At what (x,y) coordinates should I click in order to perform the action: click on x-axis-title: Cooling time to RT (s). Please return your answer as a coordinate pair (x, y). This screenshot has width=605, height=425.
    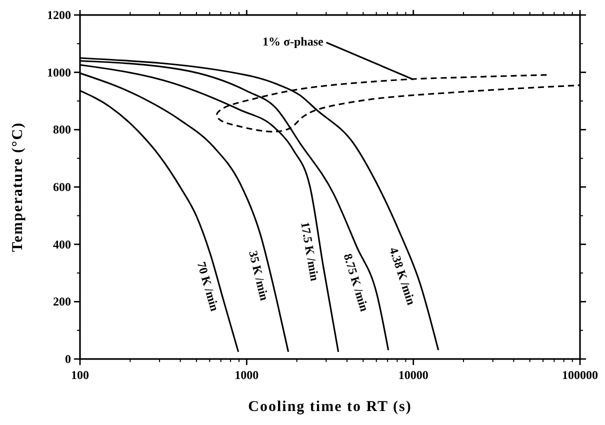
    Looking at the image, I should click on (330, 407).